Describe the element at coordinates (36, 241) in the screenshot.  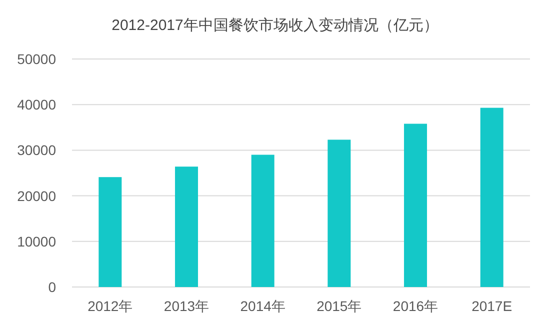
I see `y-tick-label: 10000` at that location.